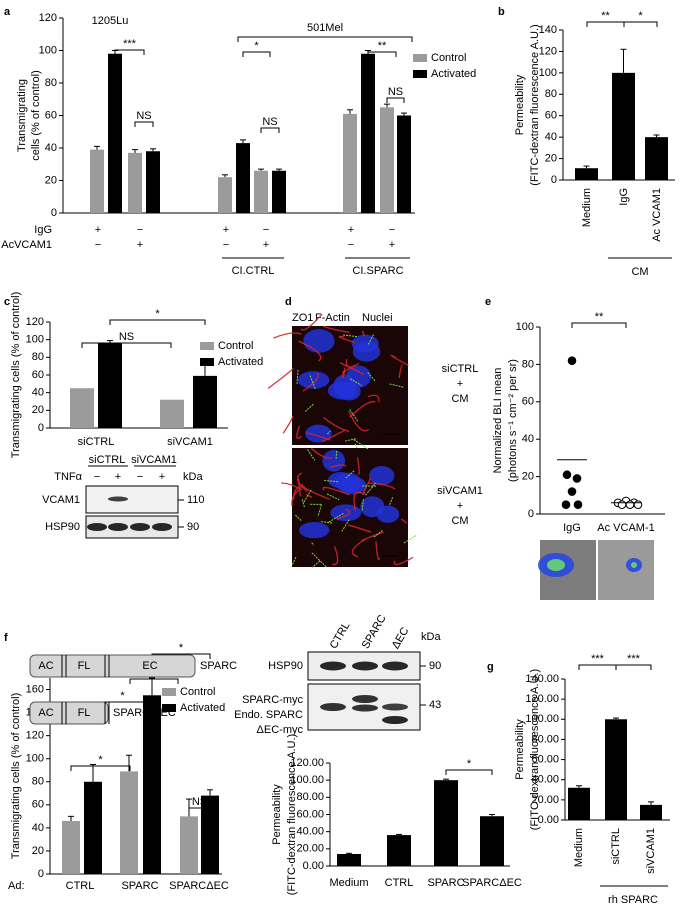 This screenshot has width=685, height=923. Describe the element at coordinates (460, 491) in the screenshot. I see `condition-label: siVCAM1` at that location.